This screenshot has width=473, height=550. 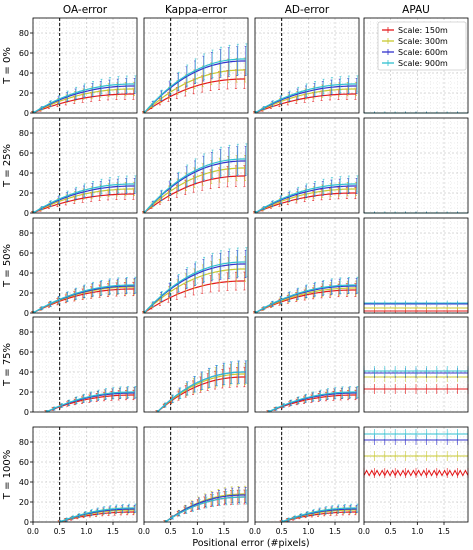 I want to click on x-axis-label: Positional error (#pixels), so click(x=250, y=543).